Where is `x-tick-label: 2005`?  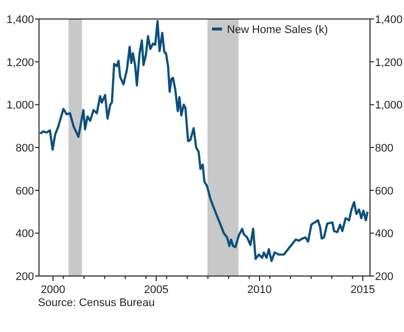
x-tick-label: 2005 is located at coordinates (156, 290).